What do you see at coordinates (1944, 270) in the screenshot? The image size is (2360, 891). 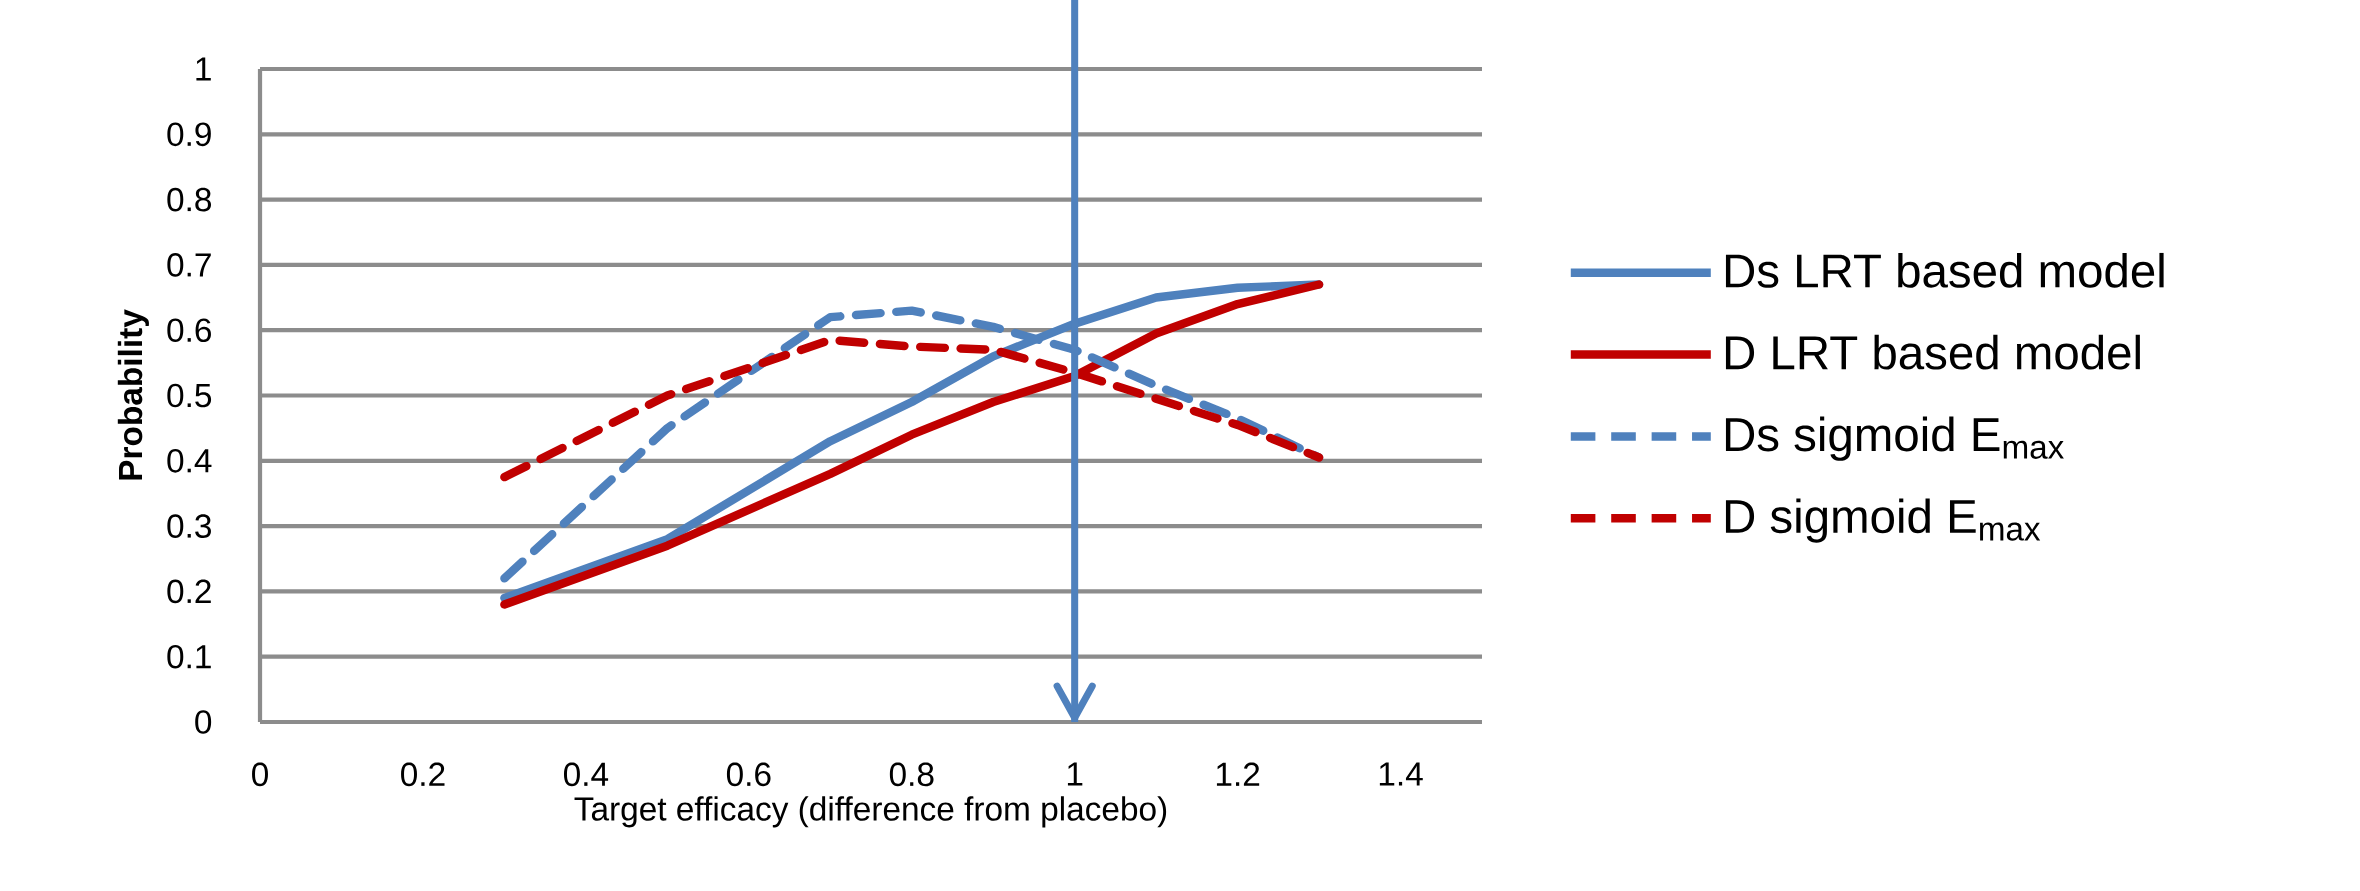 I see `legend-label: Ds LRT based model` at bounding box center [1944, 270].